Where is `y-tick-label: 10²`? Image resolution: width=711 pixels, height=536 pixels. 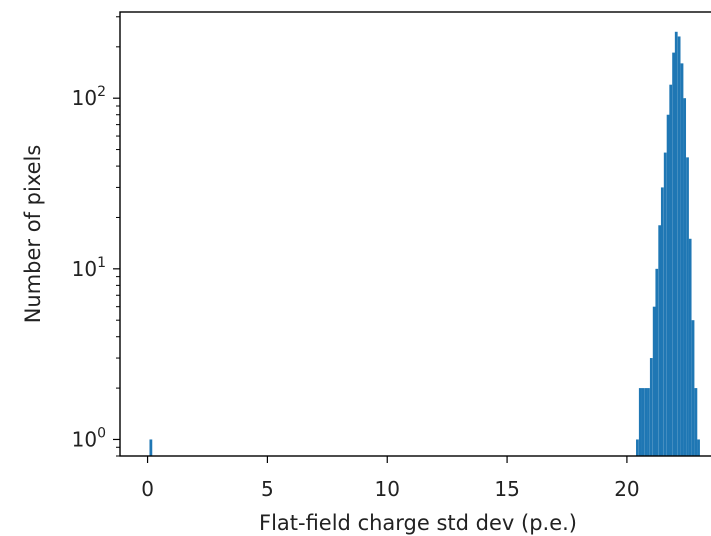 y-tick-label: 10² is located at coordinates (89, 97).